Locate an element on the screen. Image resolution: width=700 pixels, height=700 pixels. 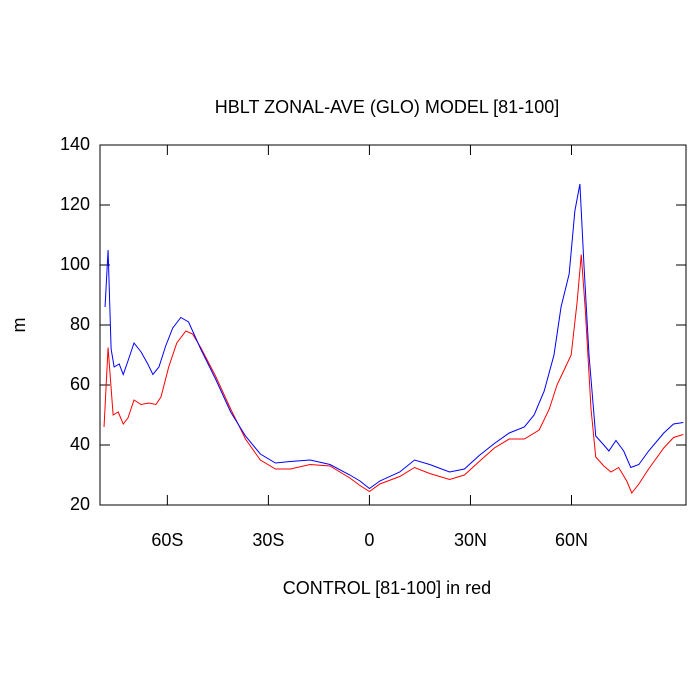
x-tick-label: 60N is located at coordinates (571, 540).